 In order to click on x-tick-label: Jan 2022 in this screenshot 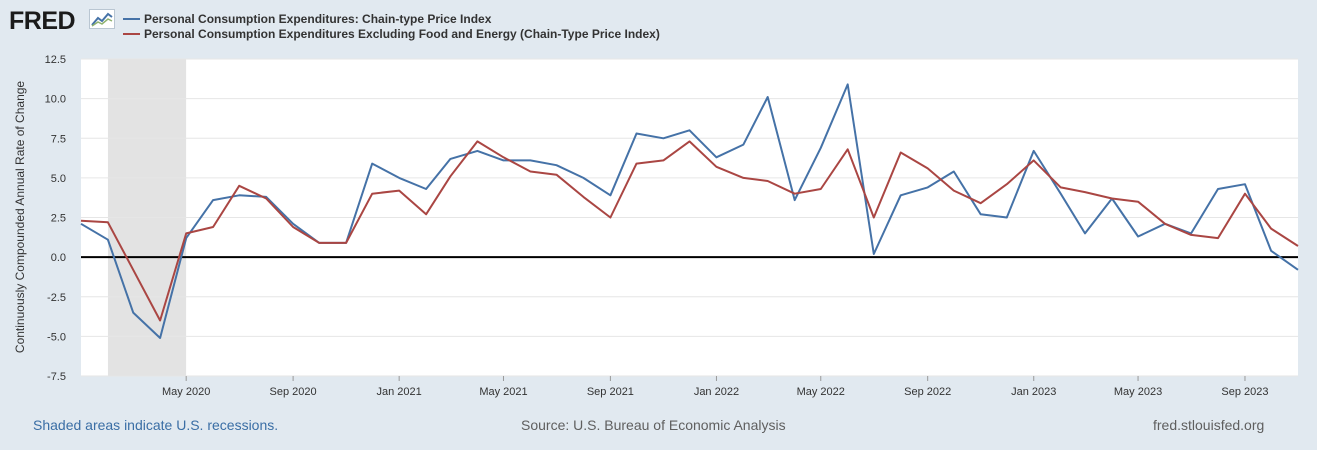, I will do `click(716, 392)`.